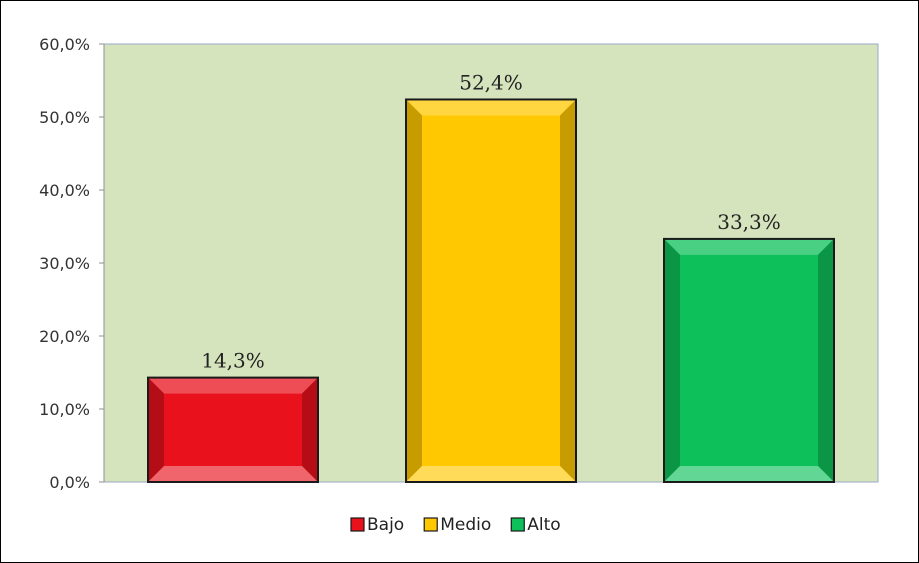  What do you see at coordinates (64, 190) in the screenshot?
I see `y-tick-label: 40,0%` at bounding box center [64, 190].